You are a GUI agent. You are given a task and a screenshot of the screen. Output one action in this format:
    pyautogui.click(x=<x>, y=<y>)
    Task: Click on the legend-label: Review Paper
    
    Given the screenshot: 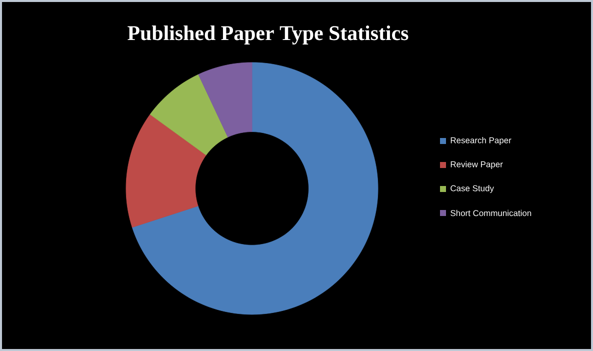 What is the action you would take?
    pyautogui.click(x=476, y=165)
    